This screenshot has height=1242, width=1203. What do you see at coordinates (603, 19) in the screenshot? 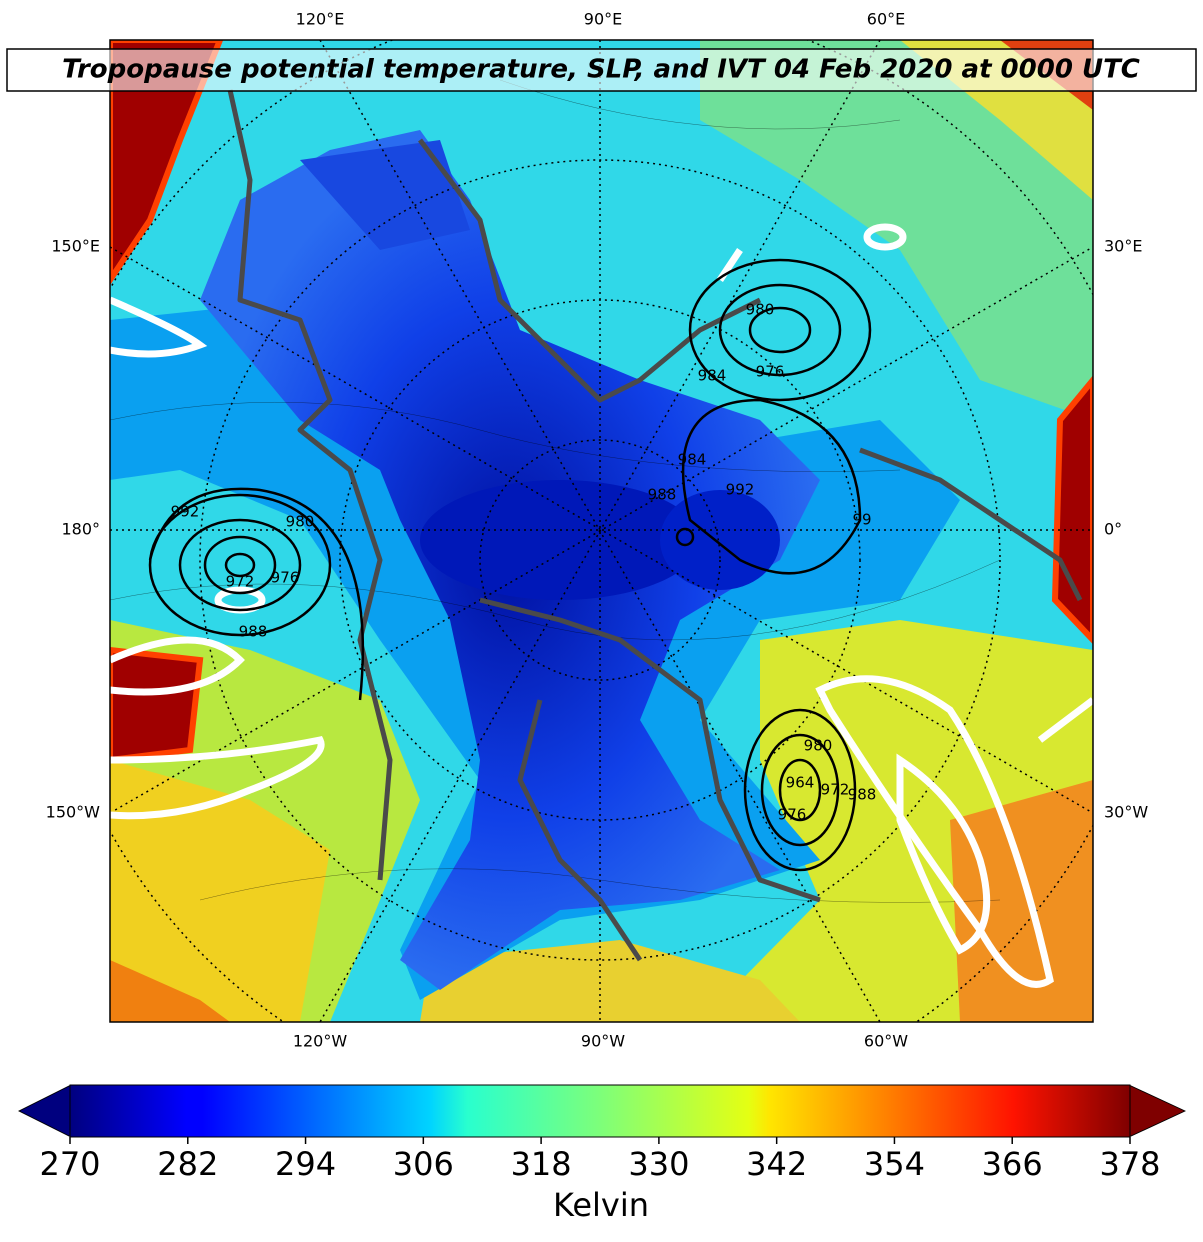
I see `meridian-label: 90°E` at bounding box center [603, 19].